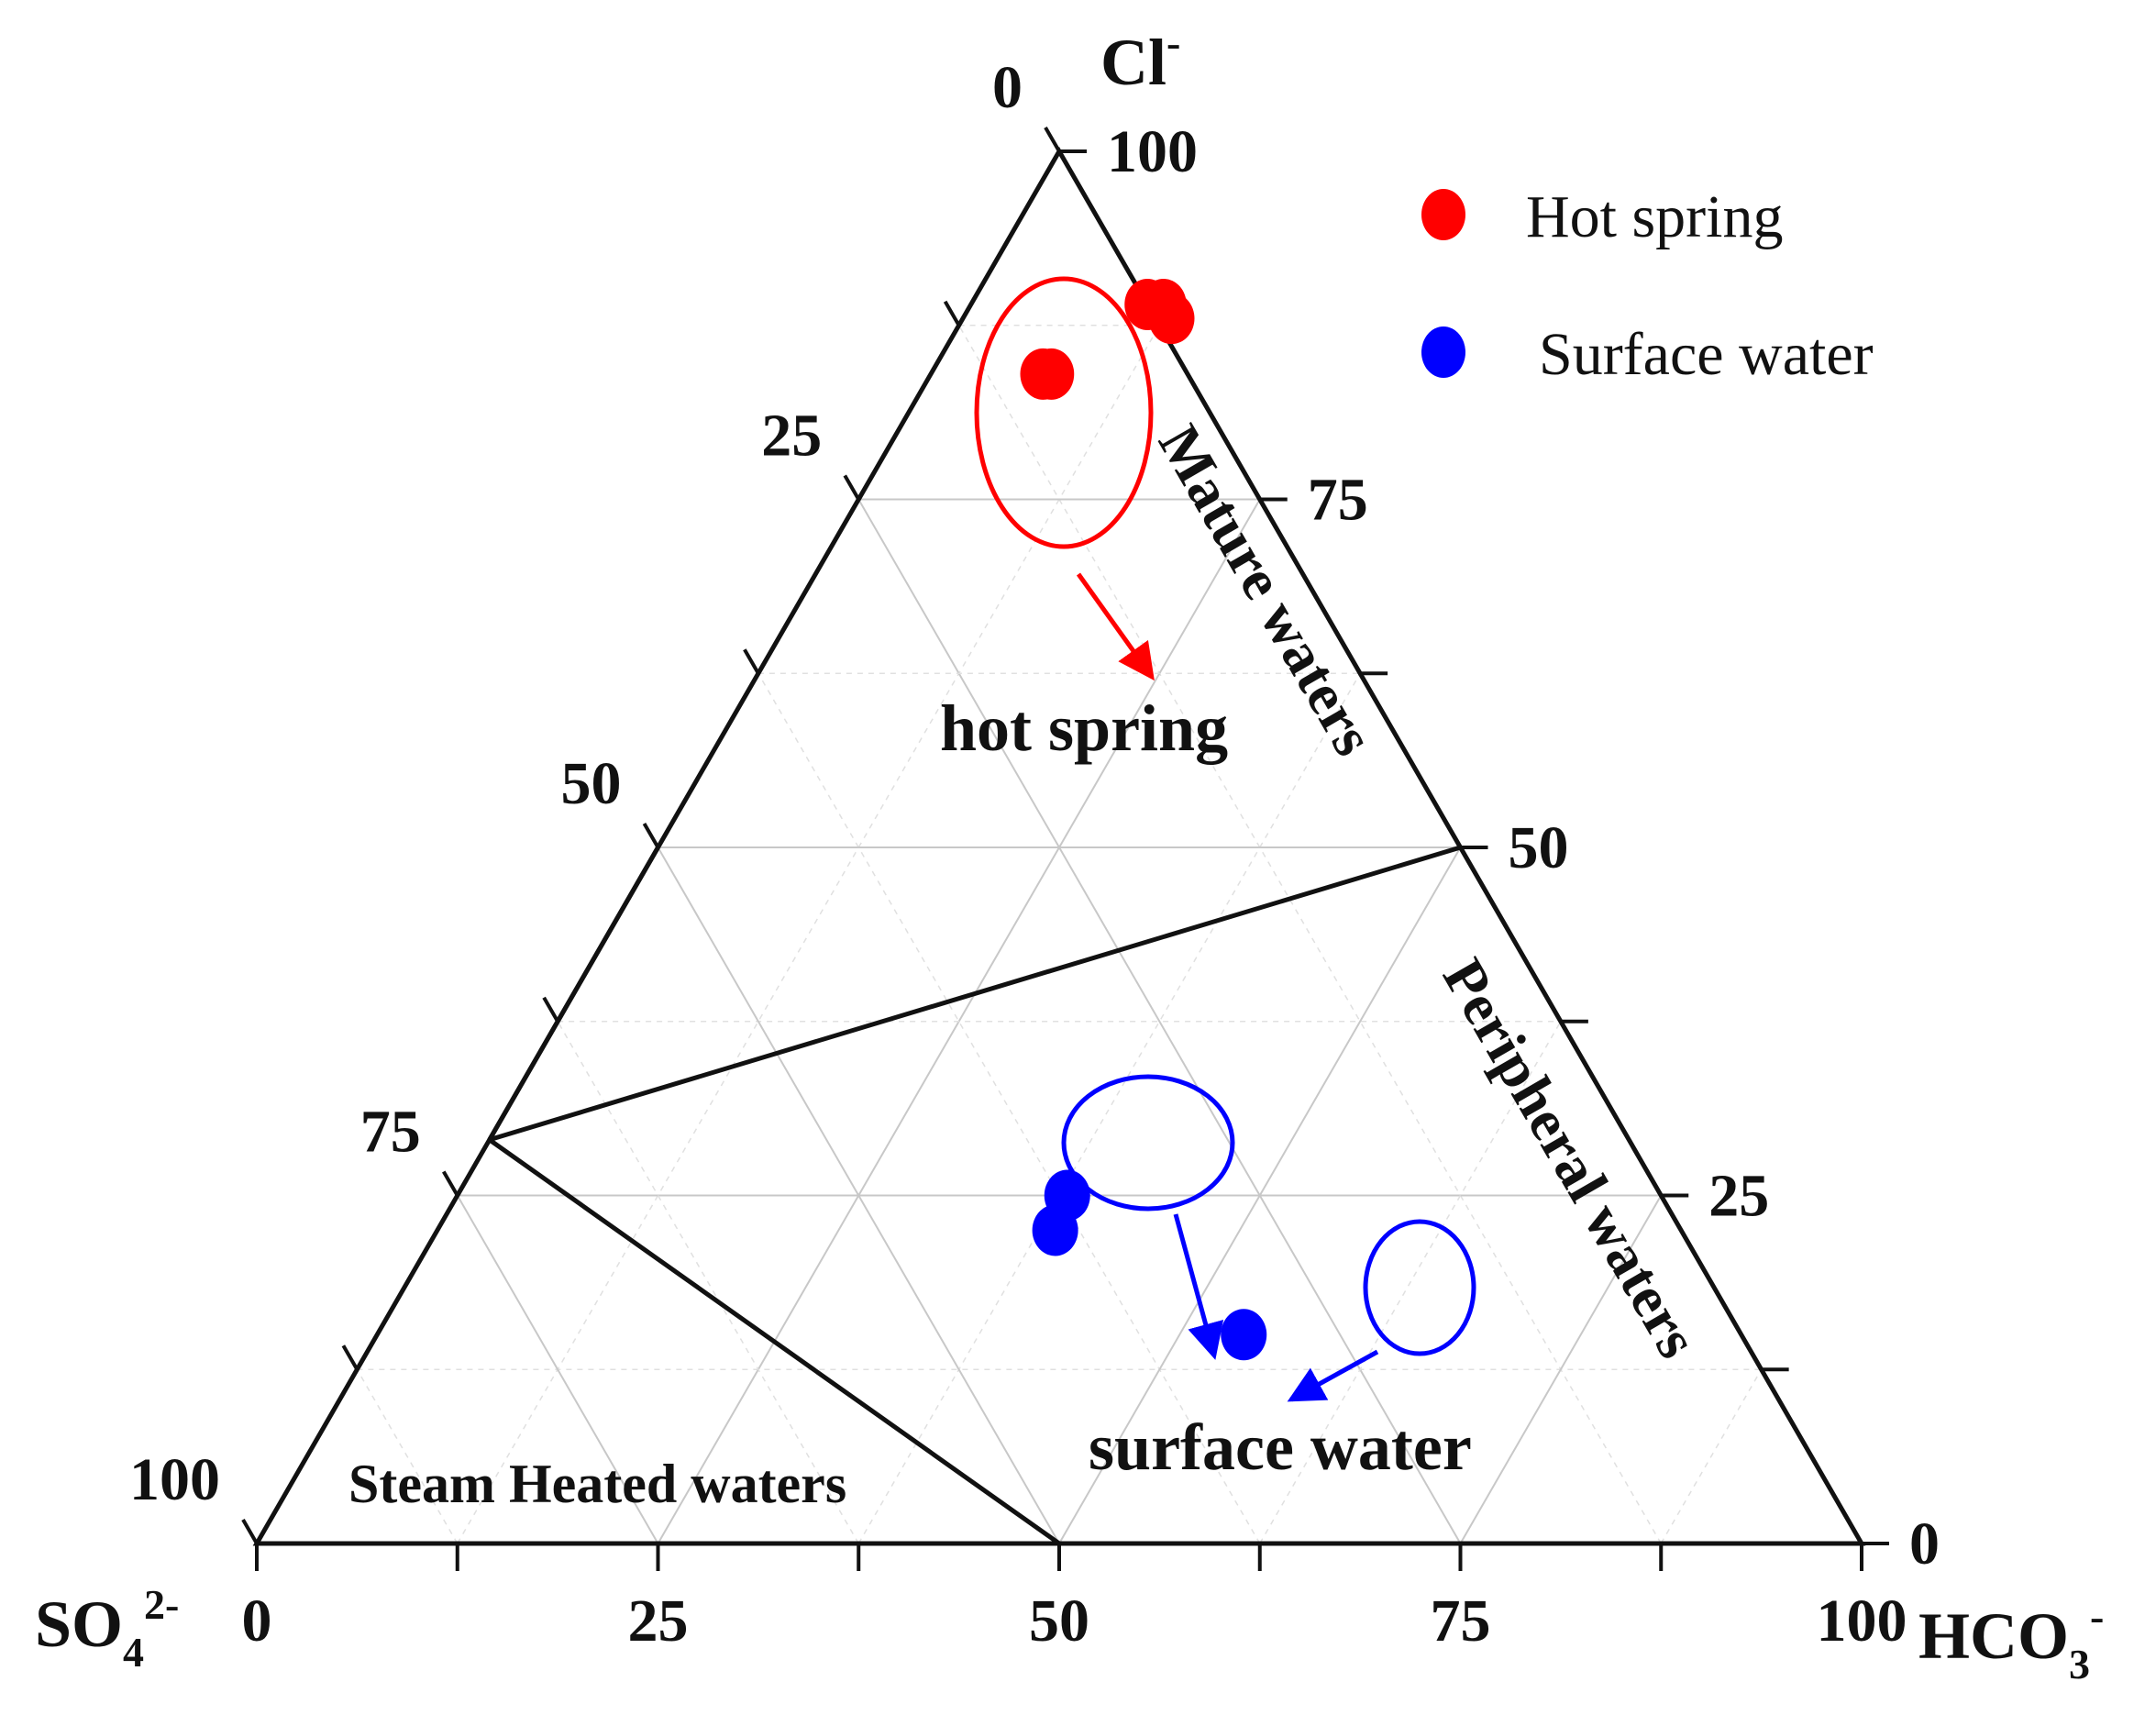  Describe the element at coordinates (391, 1132) in the screenshot. I see `tick-label-left: 75` at that location.